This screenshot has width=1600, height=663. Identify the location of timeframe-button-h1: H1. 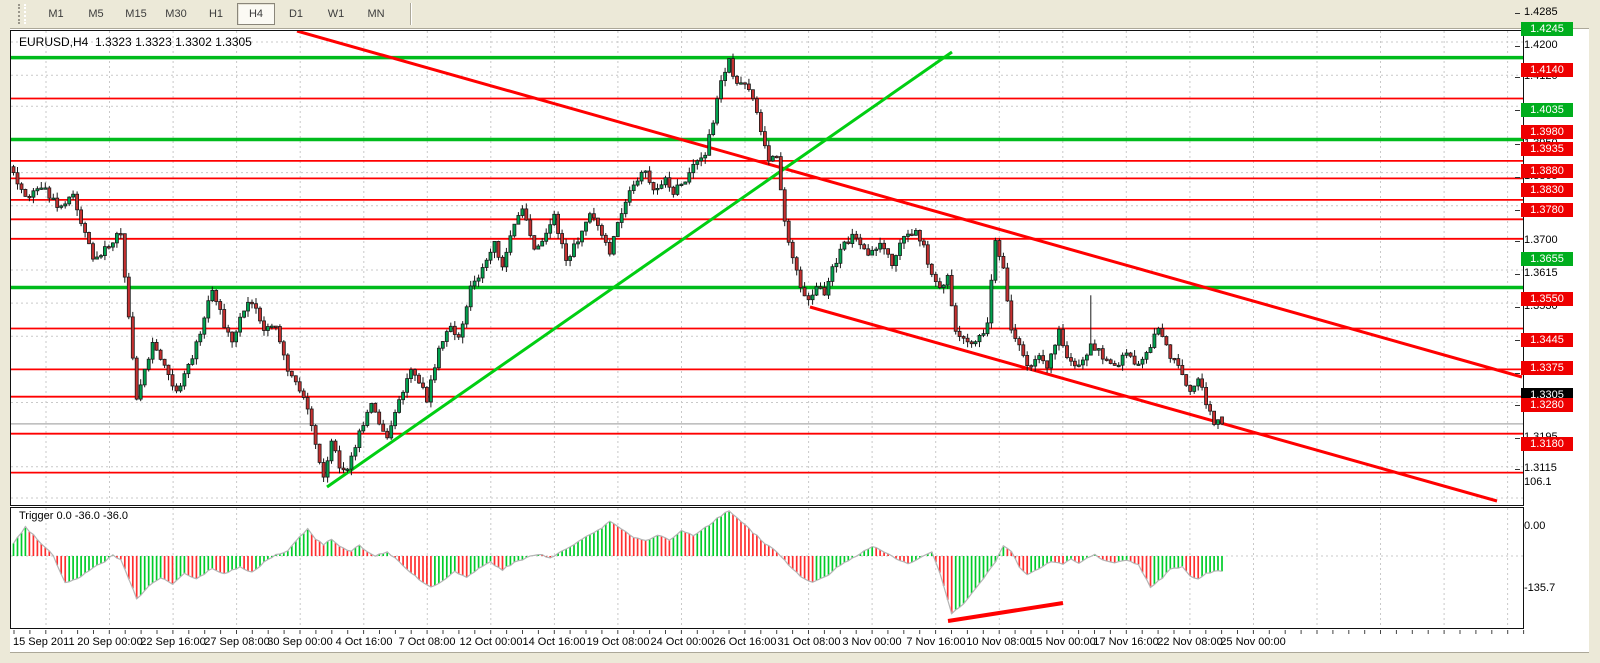
(216, 14).